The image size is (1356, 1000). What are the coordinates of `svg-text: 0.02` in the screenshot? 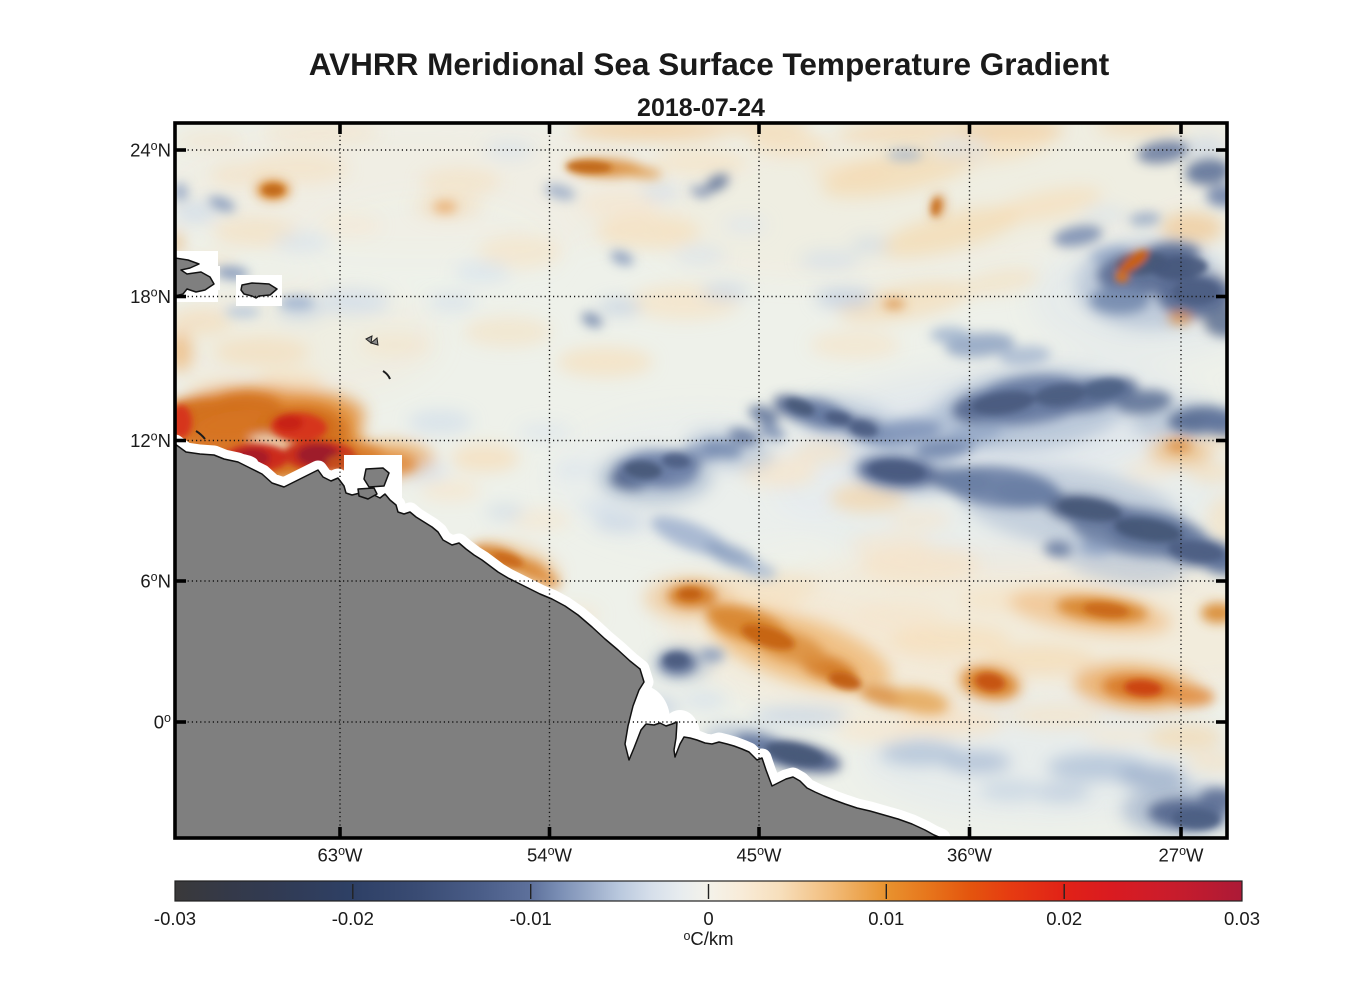 It's located at (1064, 918).